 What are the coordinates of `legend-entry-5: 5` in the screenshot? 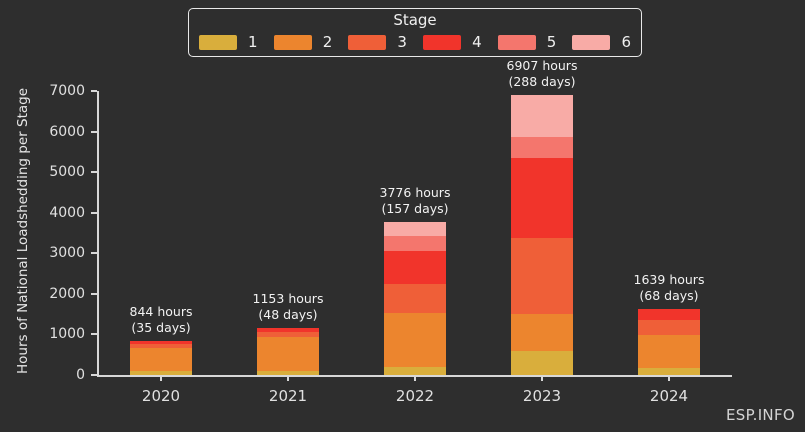 It's located at (527, 42).